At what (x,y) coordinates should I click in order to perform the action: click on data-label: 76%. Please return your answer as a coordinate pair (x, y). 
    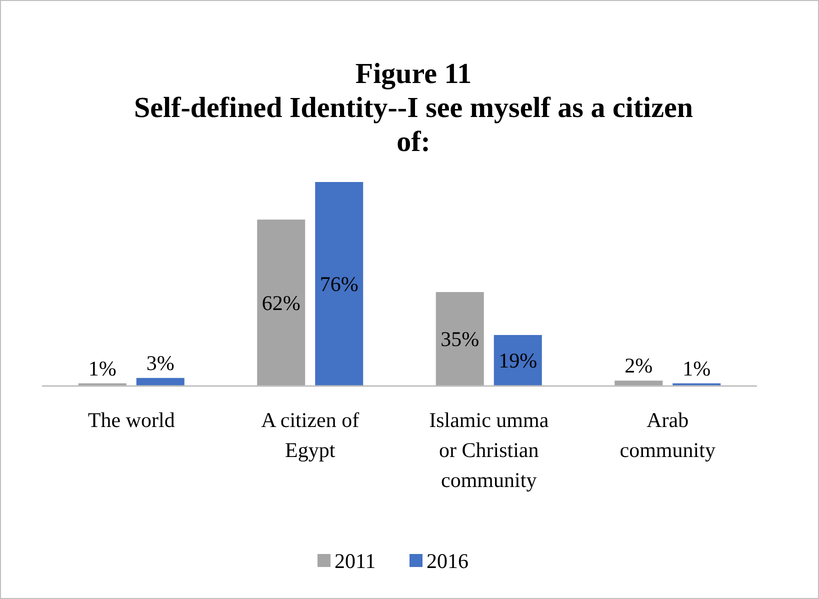
    Looking at the image, I should click on (339, 284).